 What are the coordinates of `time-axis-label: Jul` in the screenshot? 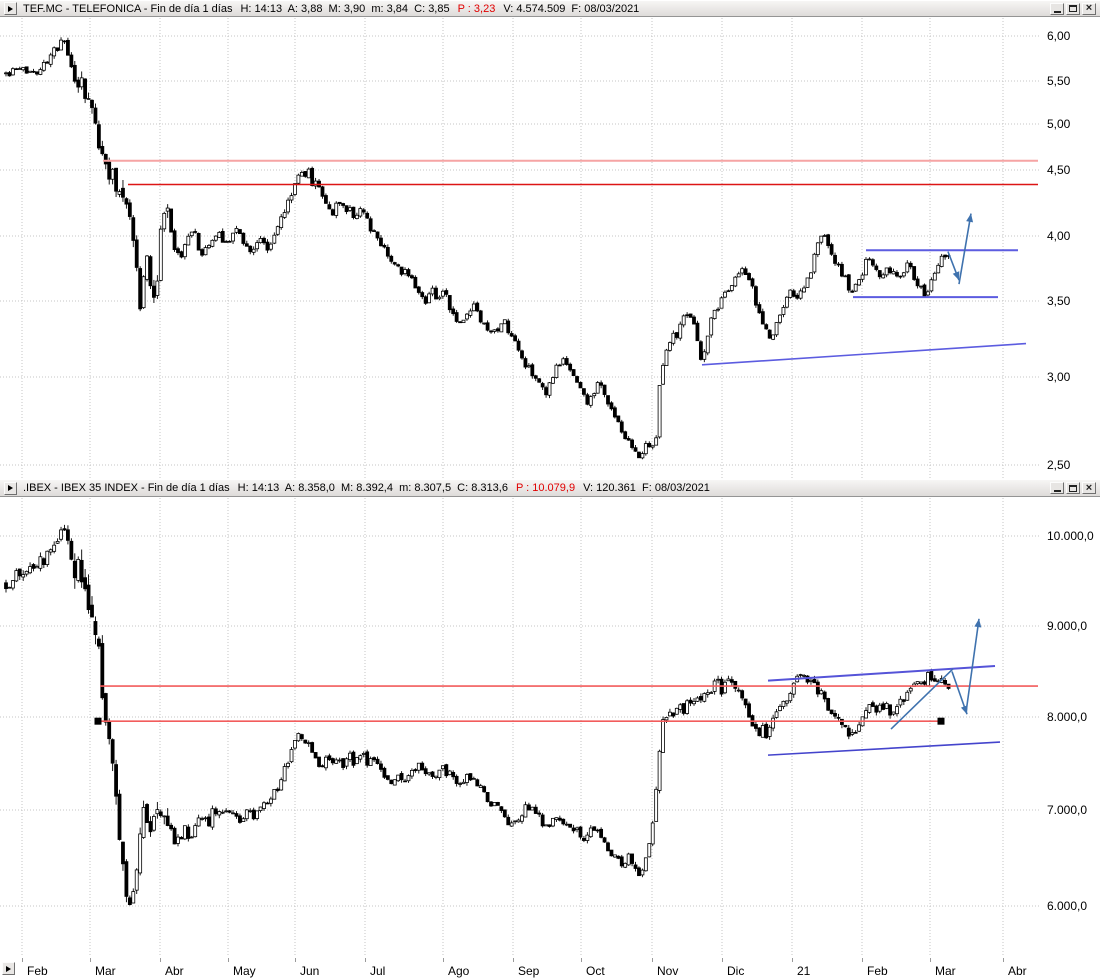 It's located at (378, 971).